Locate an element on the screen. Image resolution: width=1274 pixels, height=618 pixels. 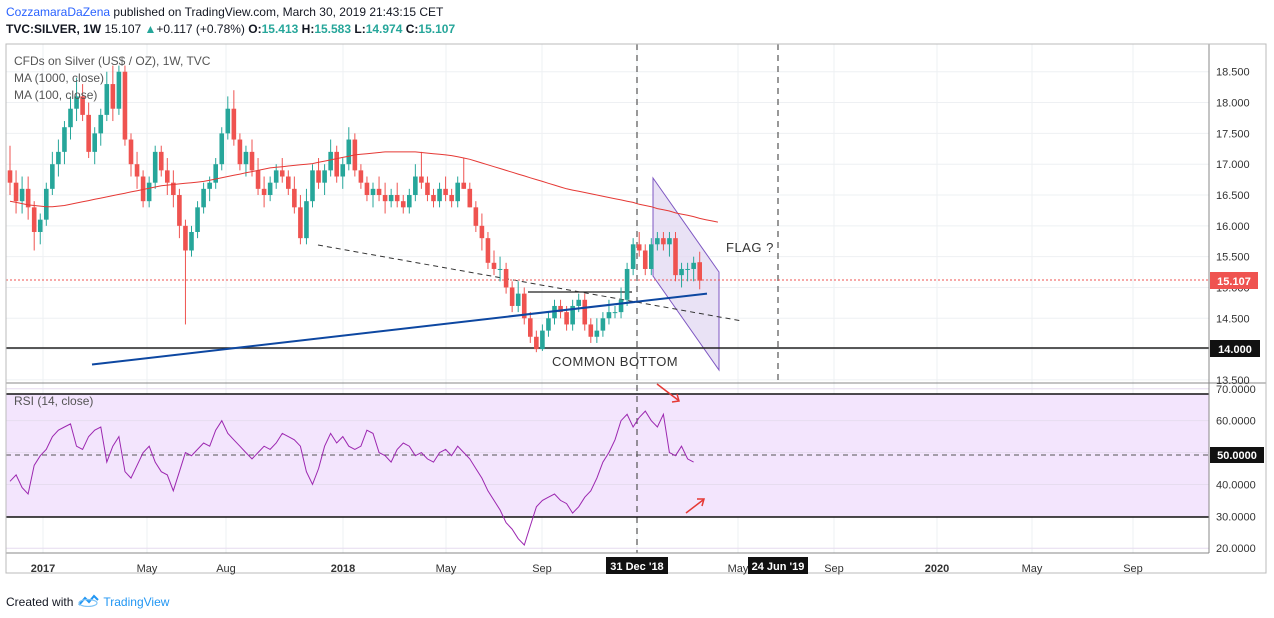
ma100-legend: MA (100, close) is located at coordinates (55, 95).